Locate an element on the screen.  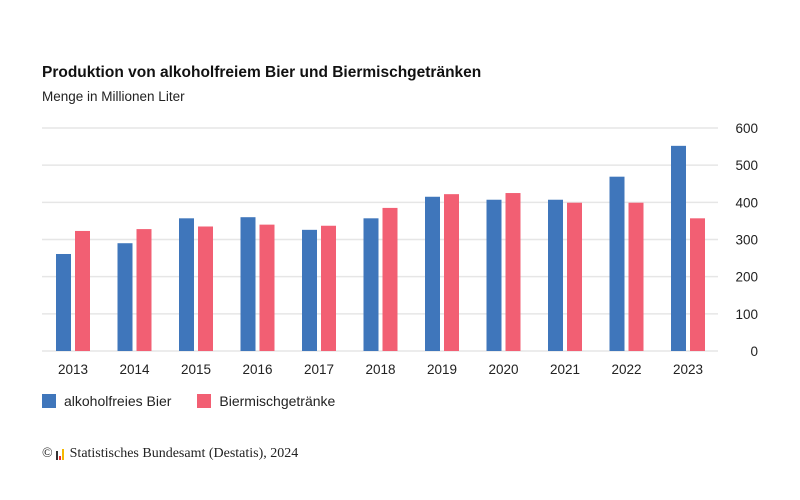
x-tick-label: 2020 is located at coordinates (503, 369).